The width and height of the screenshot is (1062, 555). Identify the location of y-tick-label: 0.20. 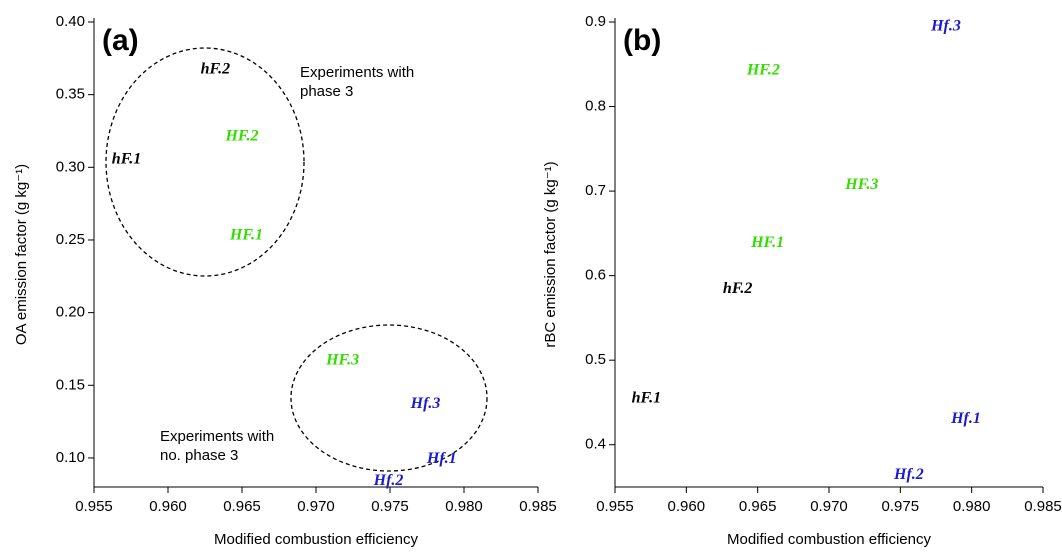
(70, 312).